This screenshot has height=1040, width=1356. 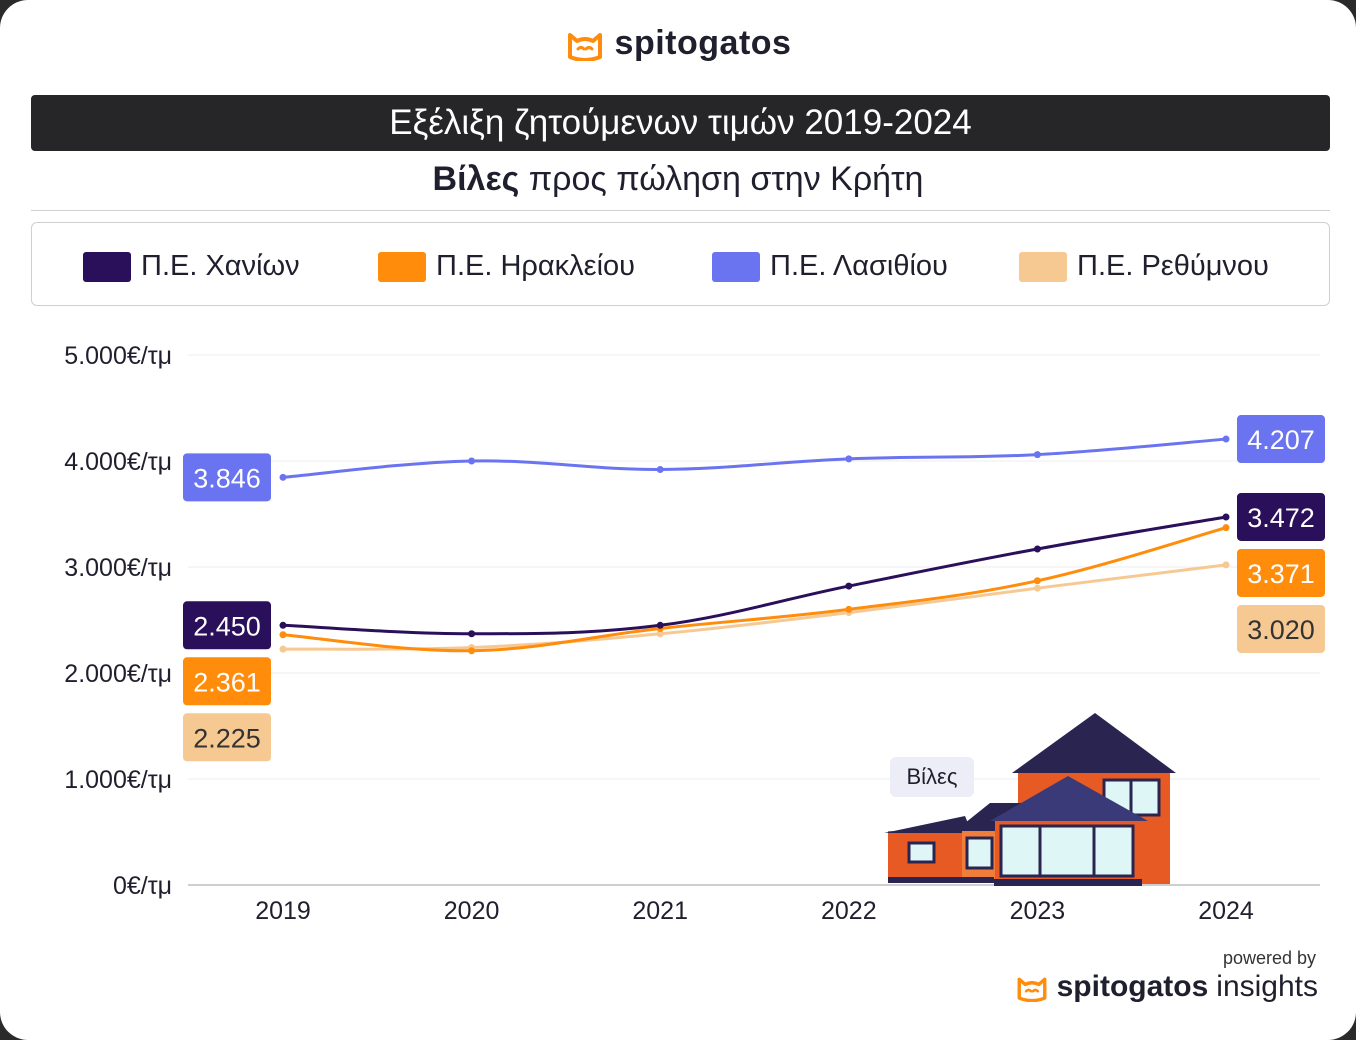 I want to click on x-tick-label: 2023, so click(x=1038, y=911).